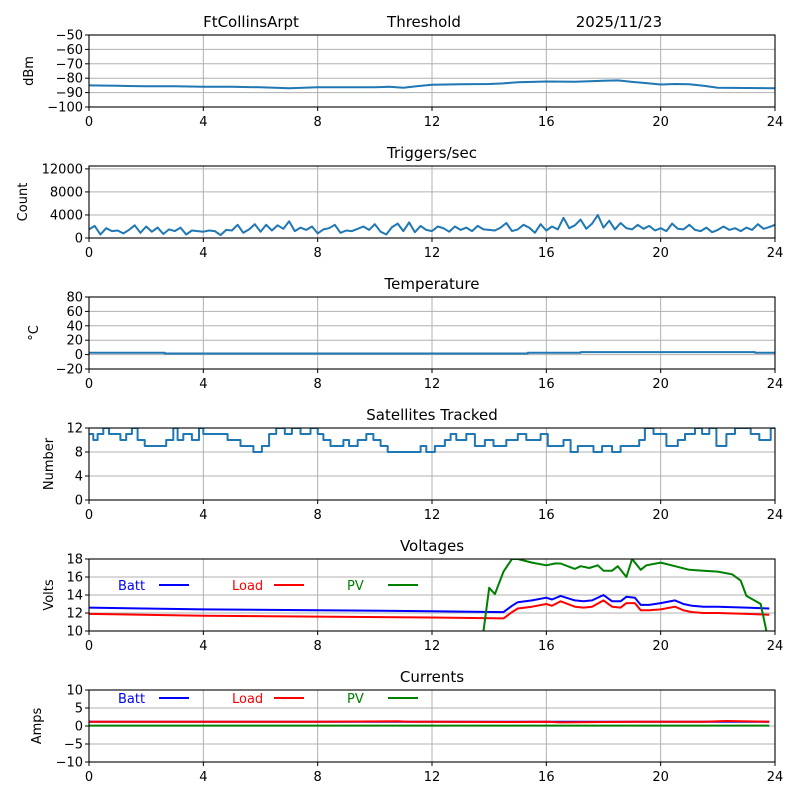  I want to click on temperature-series-group, so click(432, 353).